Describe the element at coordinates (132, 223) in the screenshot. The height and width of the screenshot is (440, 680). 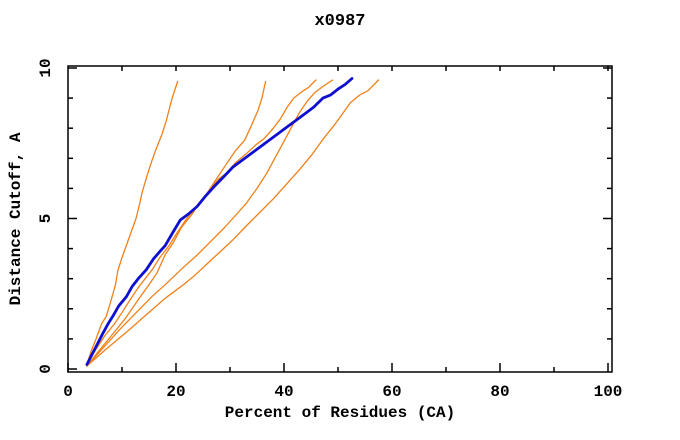
I see `model-curve` at that location.